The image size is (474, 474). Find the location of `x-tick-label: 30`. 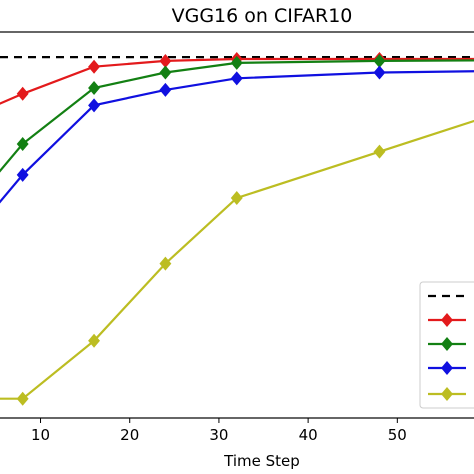

x-tick-label: 30 is located at coordinates (218, 435).